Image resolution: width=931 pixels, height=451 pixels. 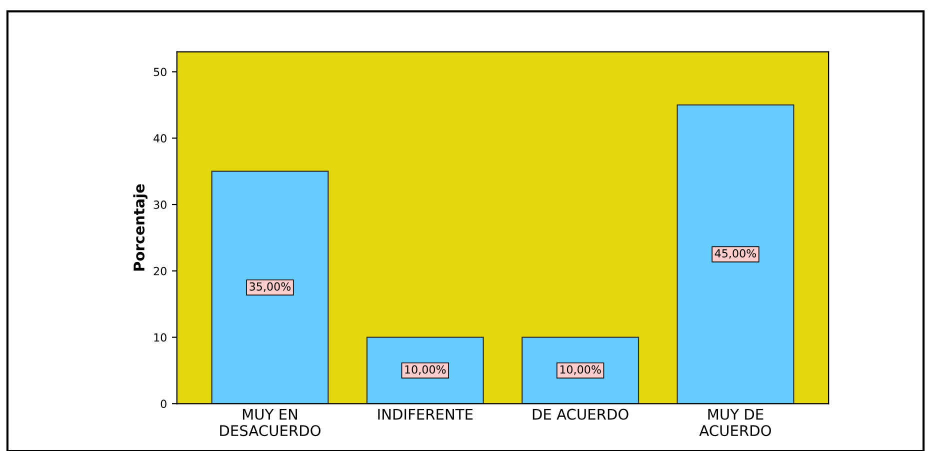 I want to click on x-tick-label: MUY DE ACUERDO, so click(x=735, y=422).